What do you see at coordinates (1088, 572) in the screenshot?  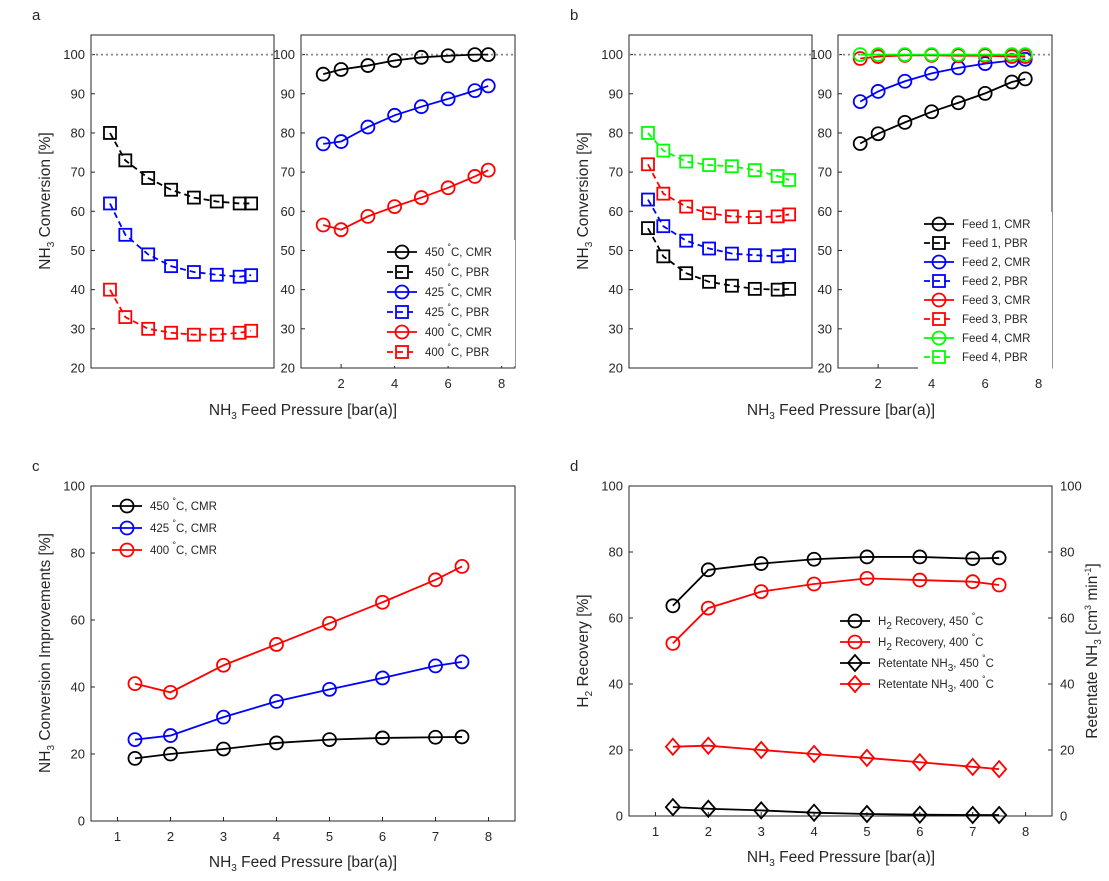 I see `y2-axis-label-d-part: -1` at bounding box center [1088, 572].